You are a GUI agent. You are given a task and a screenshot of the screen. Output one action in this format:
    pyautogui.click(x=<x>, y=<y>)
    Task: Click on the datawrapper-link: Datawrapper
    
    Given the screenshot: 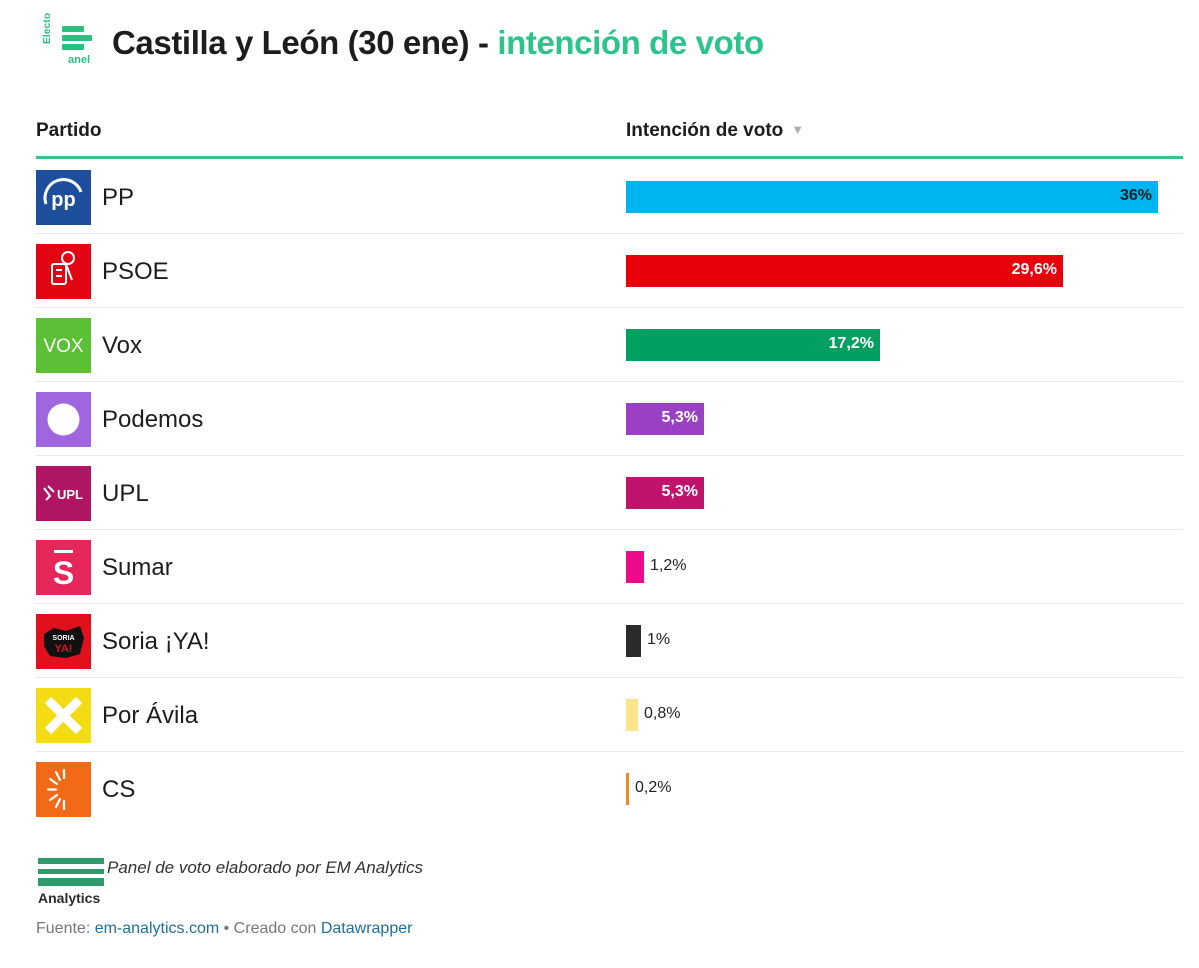 What is the action you would take?
    pyautogui.click(x=366, y=928)
    